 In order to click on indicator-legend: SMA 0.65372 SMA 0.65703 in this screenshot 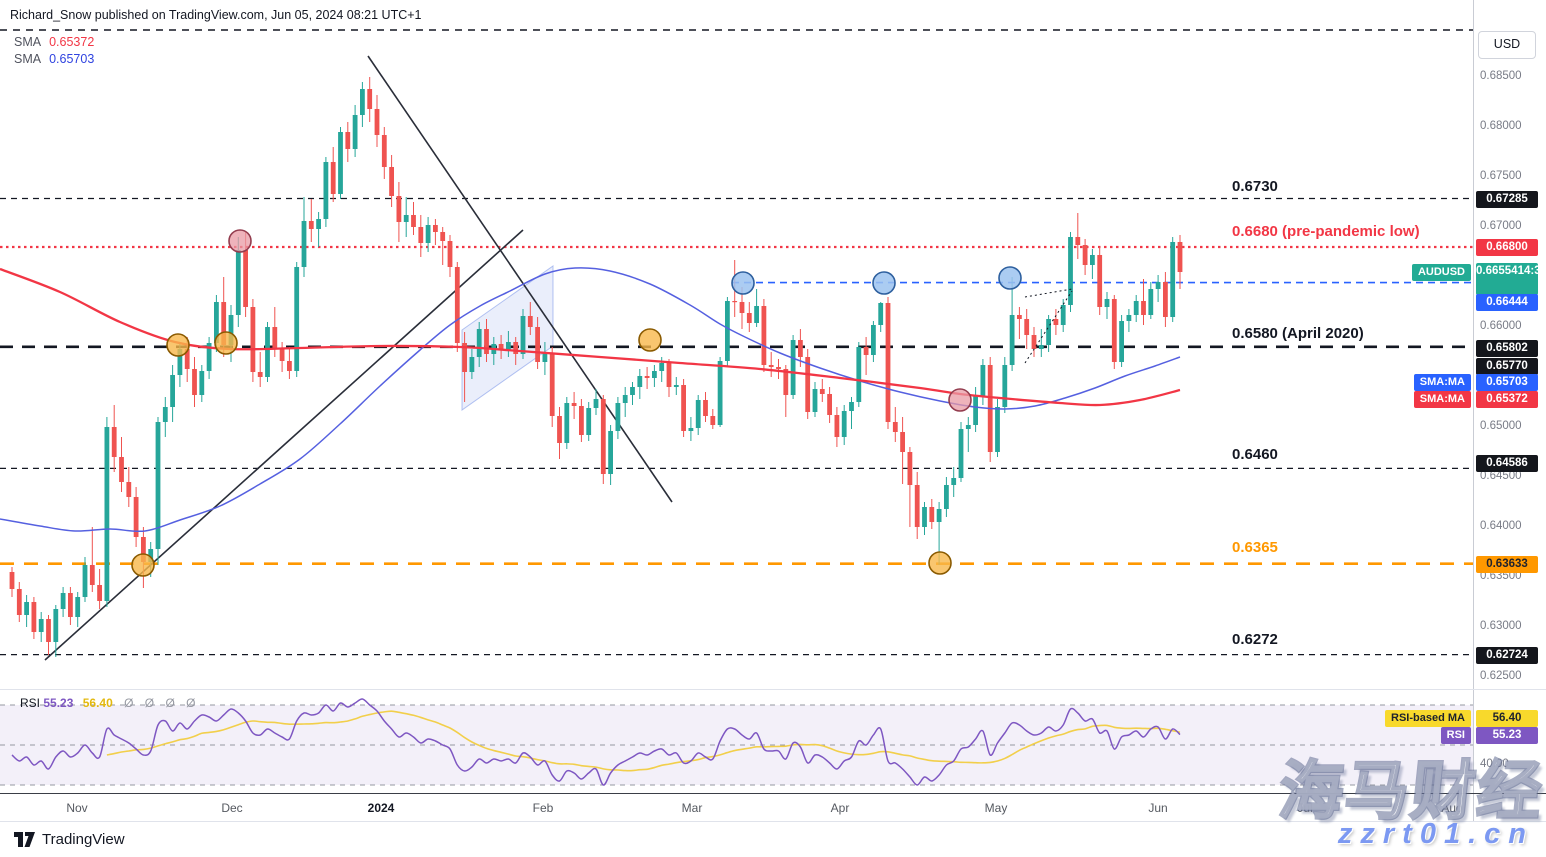, I will do `click(54, 51)`.